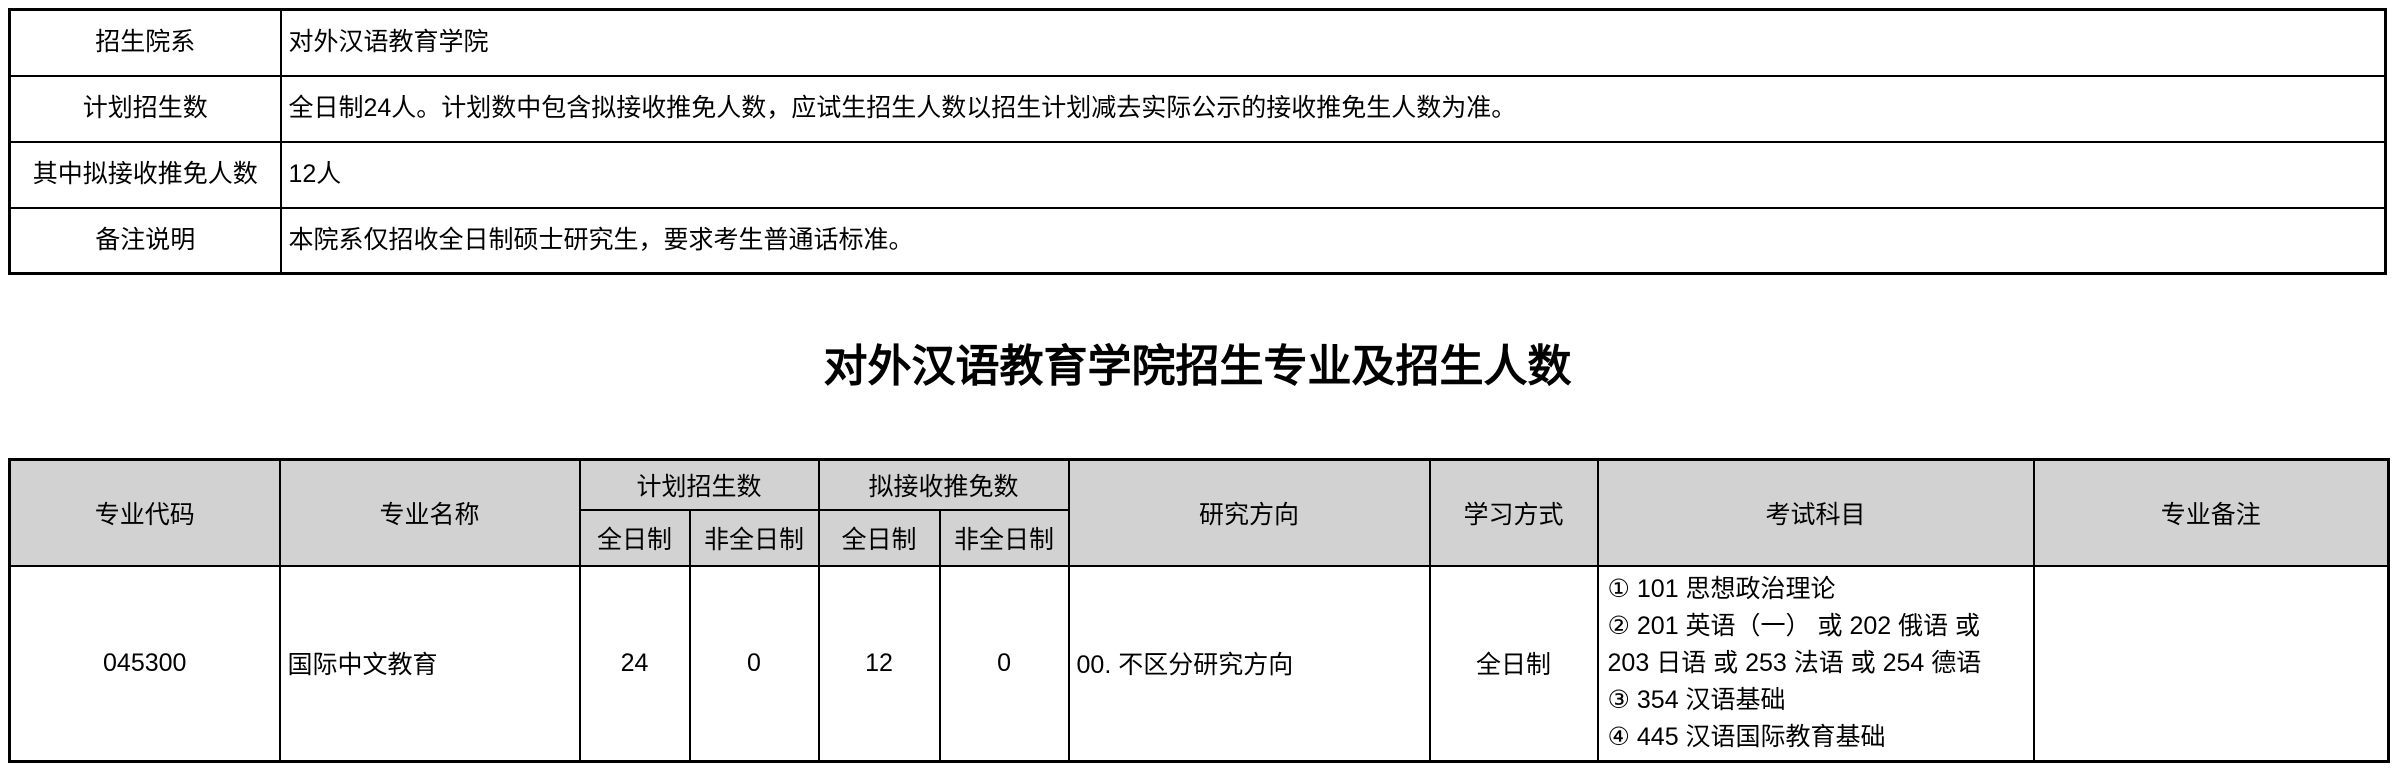 This screenshot has width=2395, height=771. I want to click on header-major-code: 专业代码, so click(144, 512).